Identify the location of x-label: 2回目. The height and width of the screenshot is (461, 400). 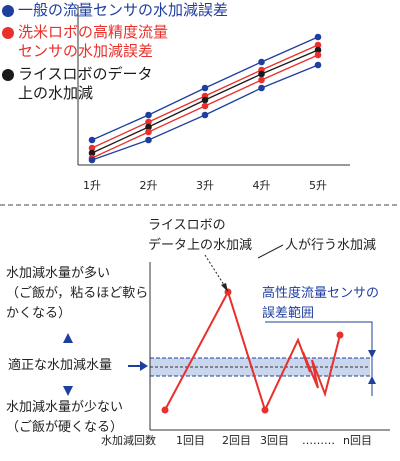
(236, 440).